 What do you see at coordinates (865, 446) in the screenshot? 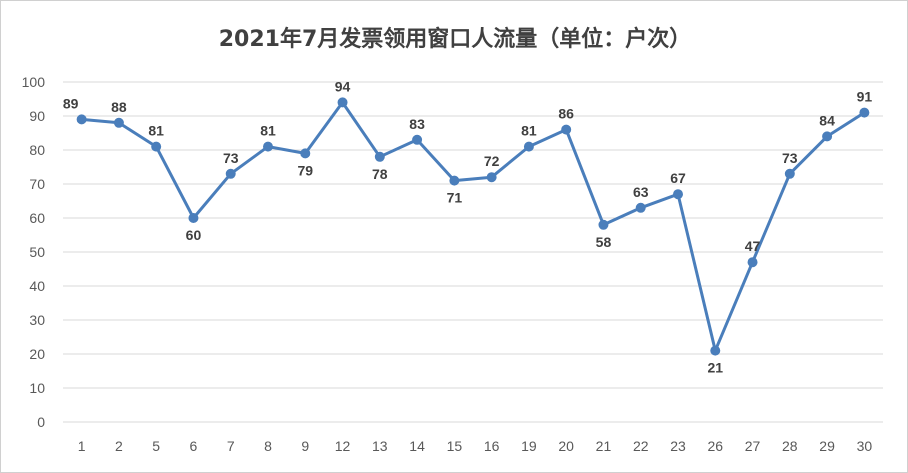
I see `x-tick-label: 30` at bounding box center [865, 446].